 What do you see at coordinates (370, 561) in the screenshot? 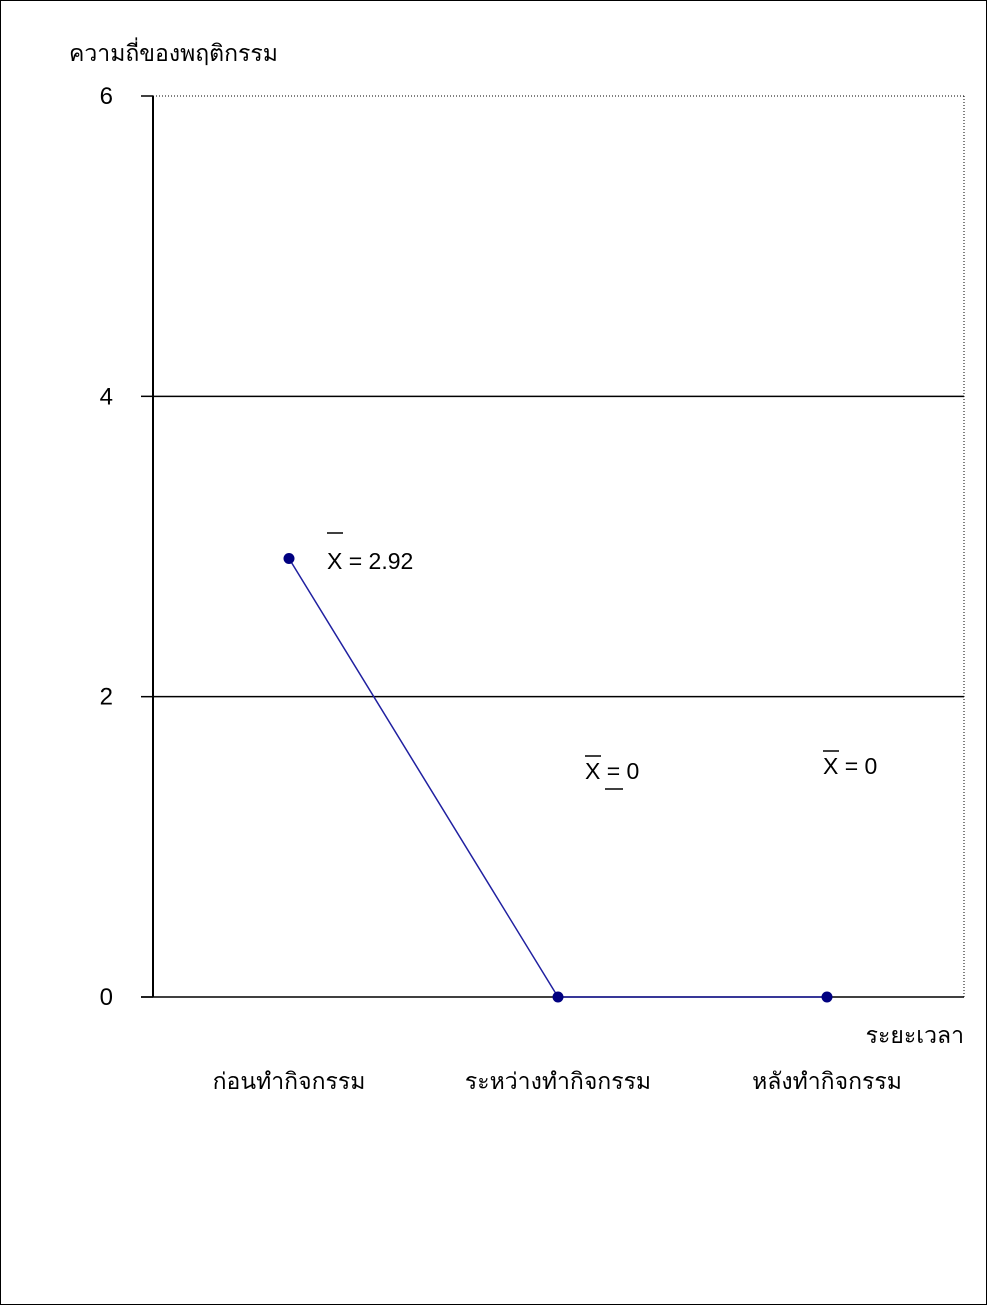
I see `mean-annotation-0: X = 2.92` at bounding box center [370, 561].